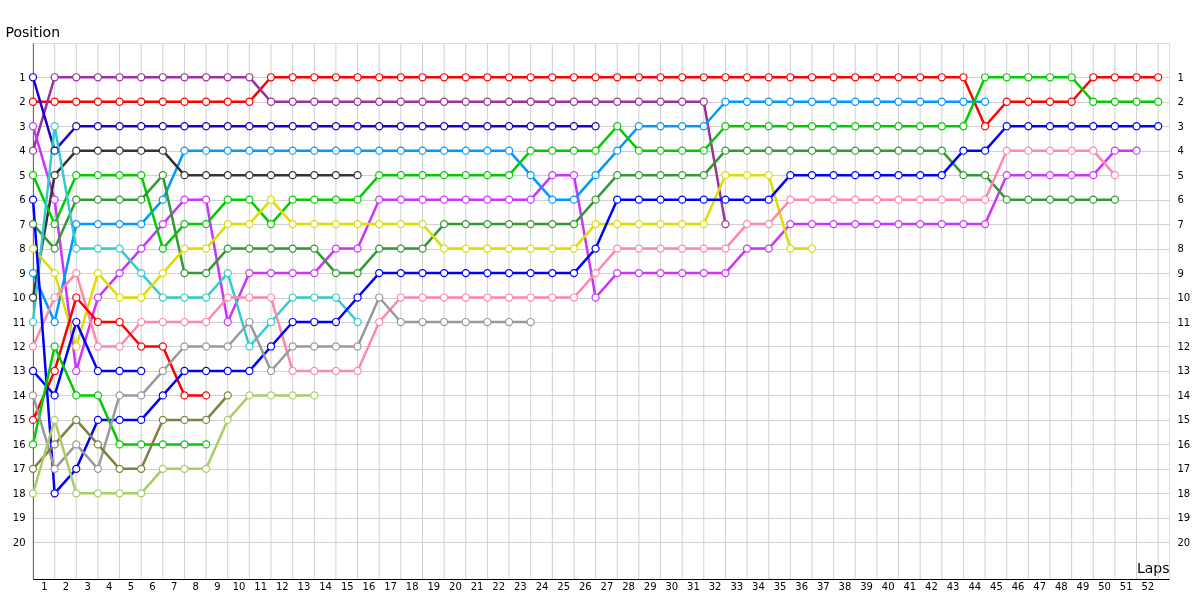  What do you see at coordinates (19, 493) in the screenshot?
I see `y-tick-label: 18` at bounding box center [19, 493].